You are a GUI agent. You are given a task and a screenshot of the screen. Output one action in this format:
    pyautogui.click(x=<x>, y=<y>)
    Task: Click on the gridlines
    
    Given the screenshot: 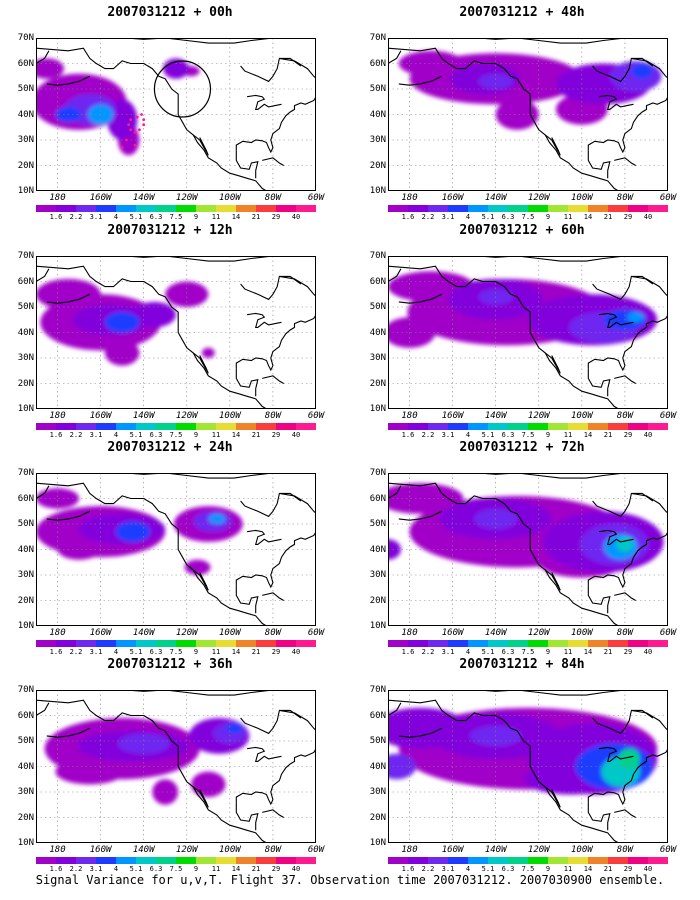 What is the action you would take?
    pyautogui.click(x=176, y=114)
    